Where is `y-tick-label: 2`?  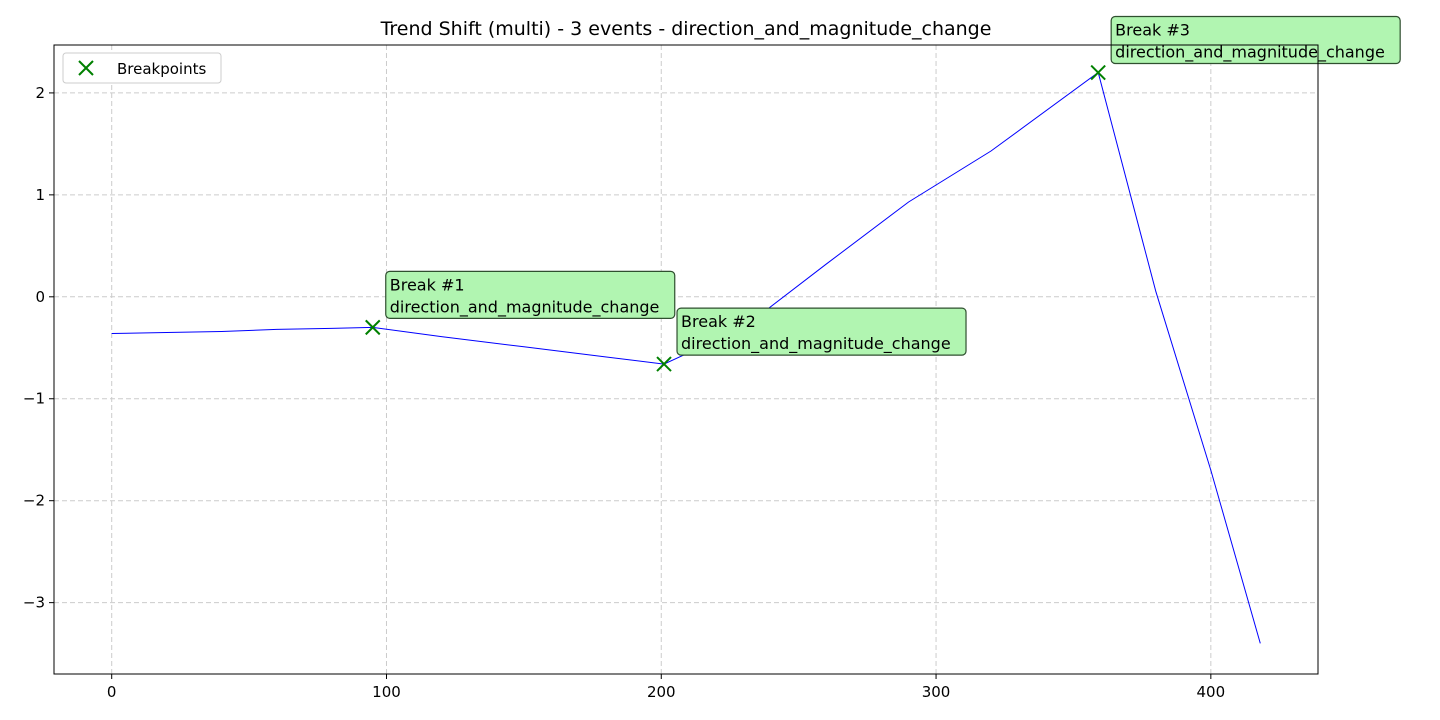 y-tick-label: 2 is located at coordinates (40, 93).